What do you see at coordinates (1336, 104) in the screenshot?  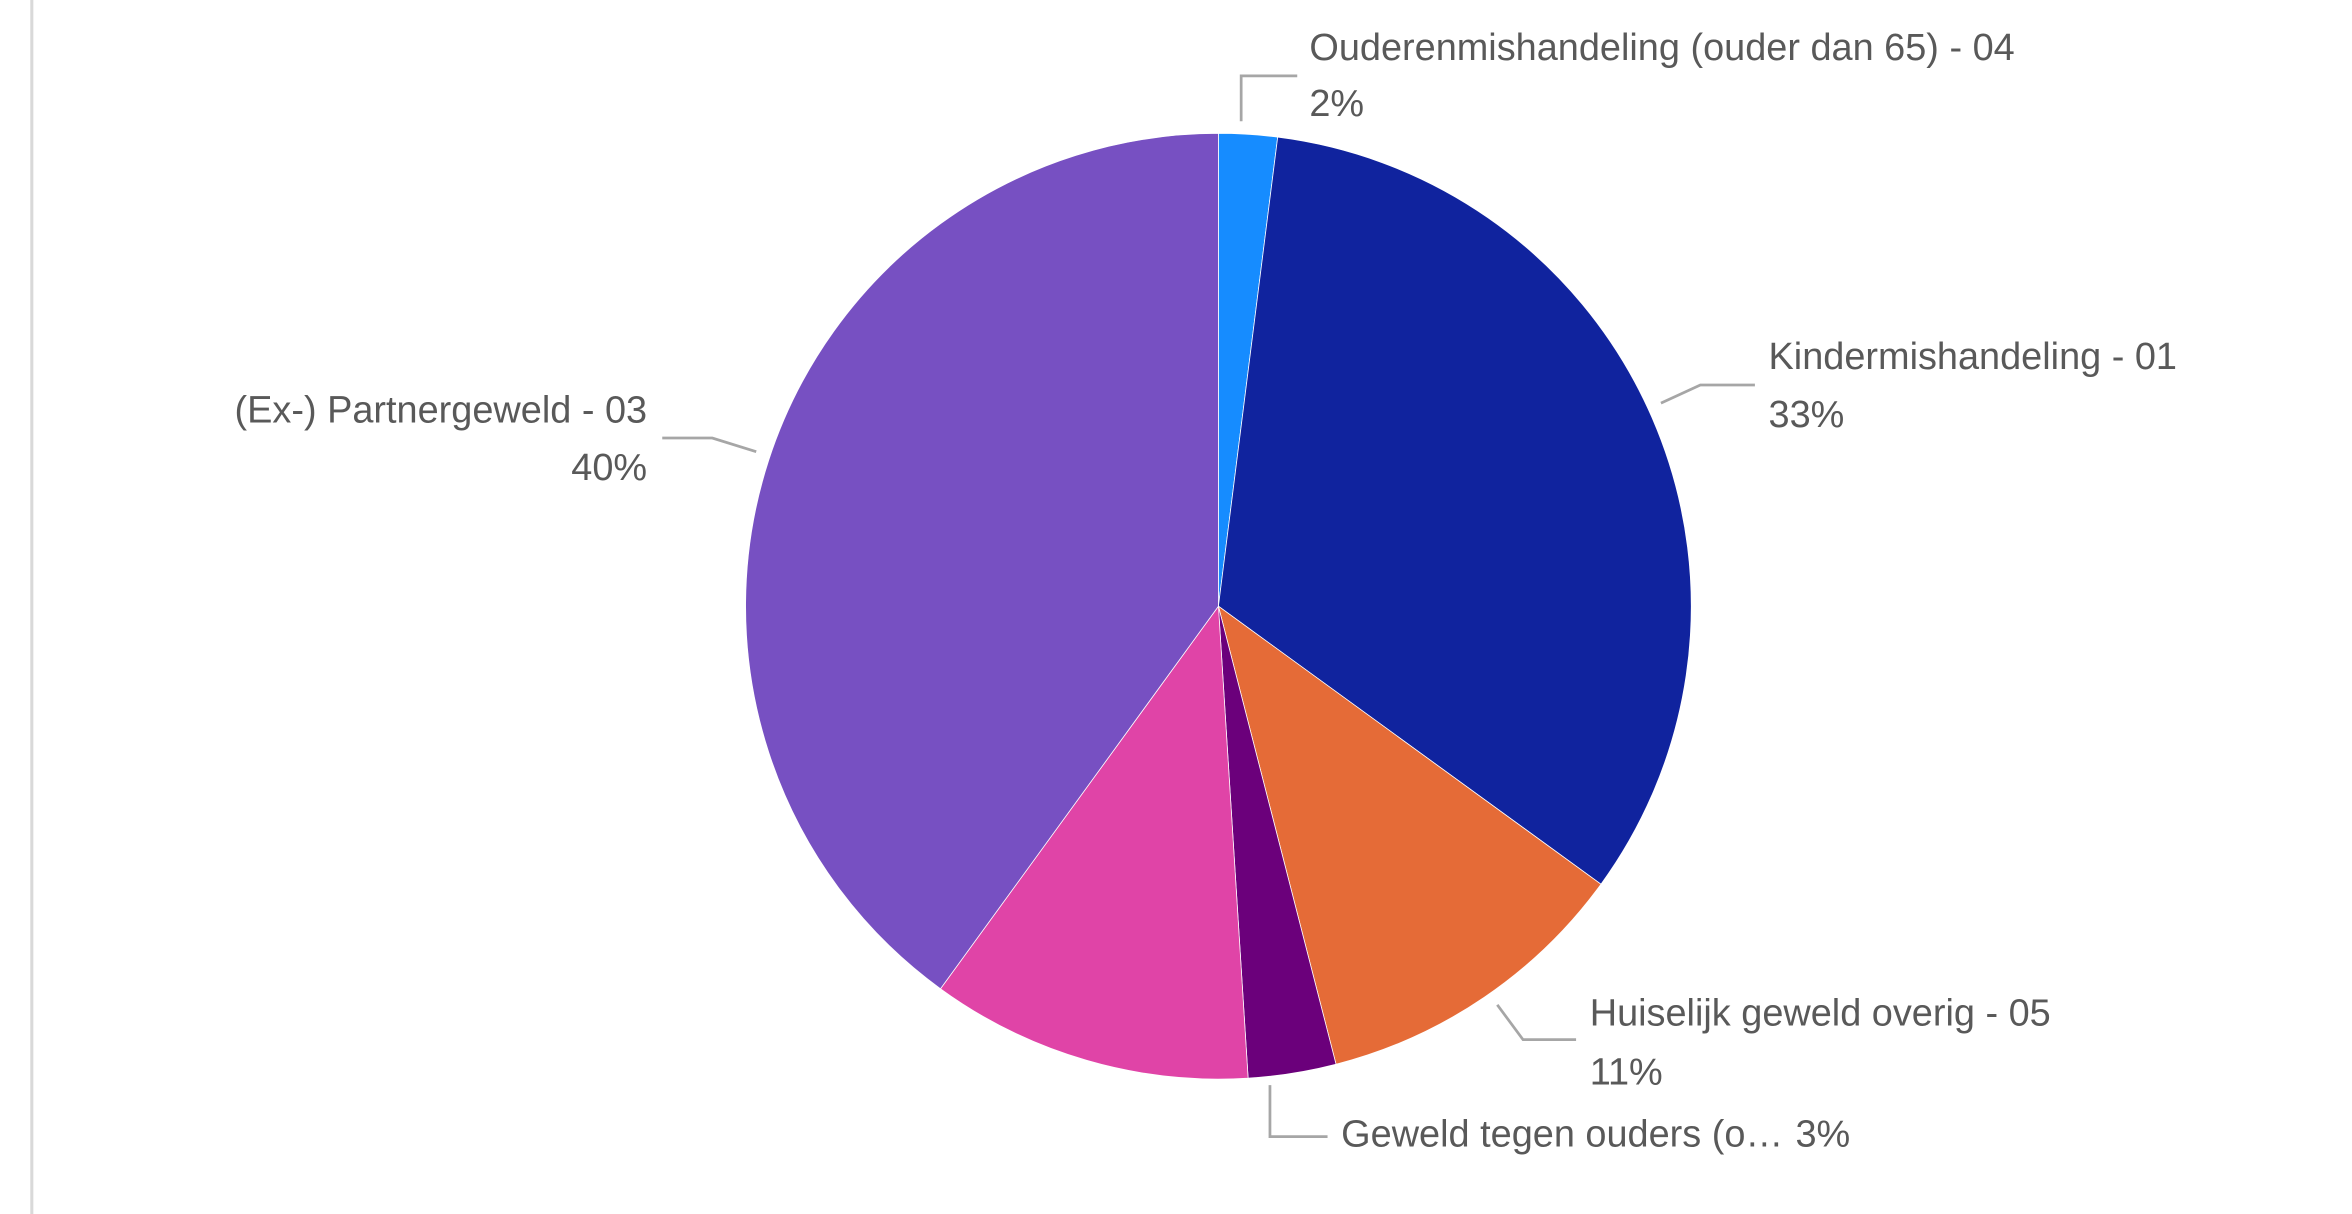 I see `slice-value-label: 2%` at bounding box center [1336, 104].